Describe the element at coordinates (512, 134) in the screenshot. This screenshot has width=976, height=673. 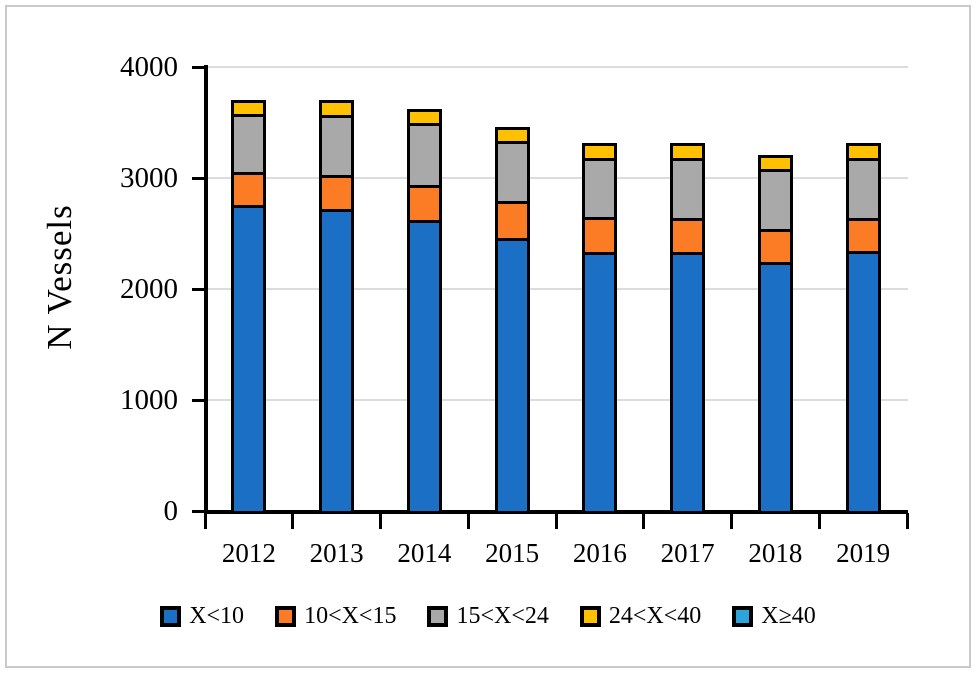
I see `bar-segment-2015-24<X<40` at that location.